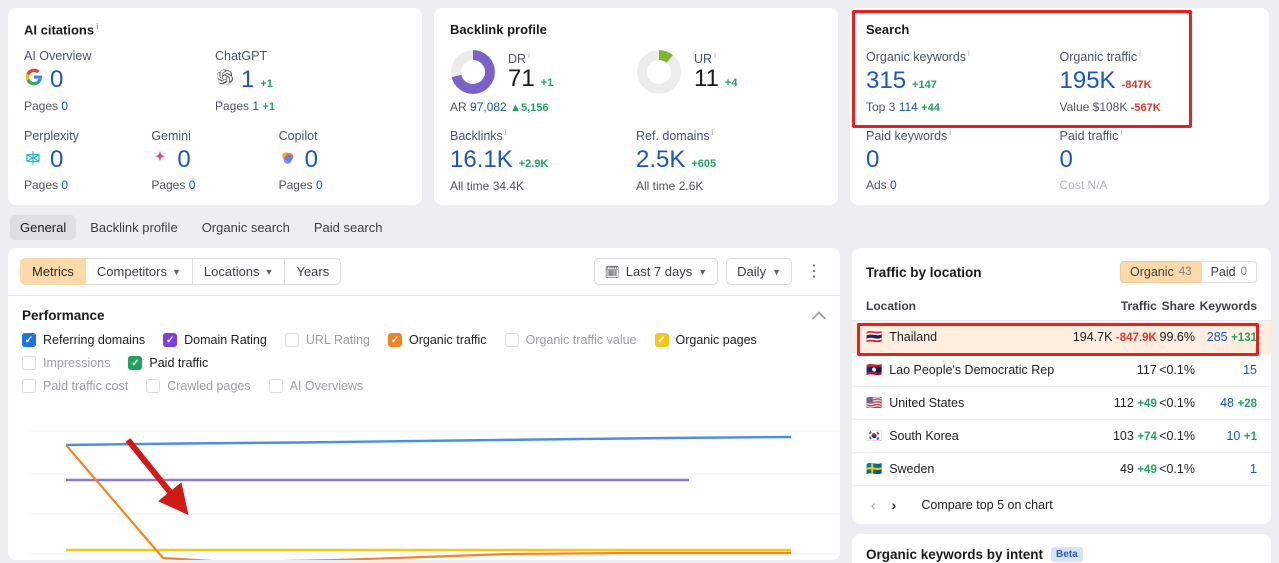 Image resolution: width=1279 pixels, height=563 pixels. Describe the element at coordinates (1228, 272) in the screenshot. I see `toggle-paid: Paid 0` at that location.